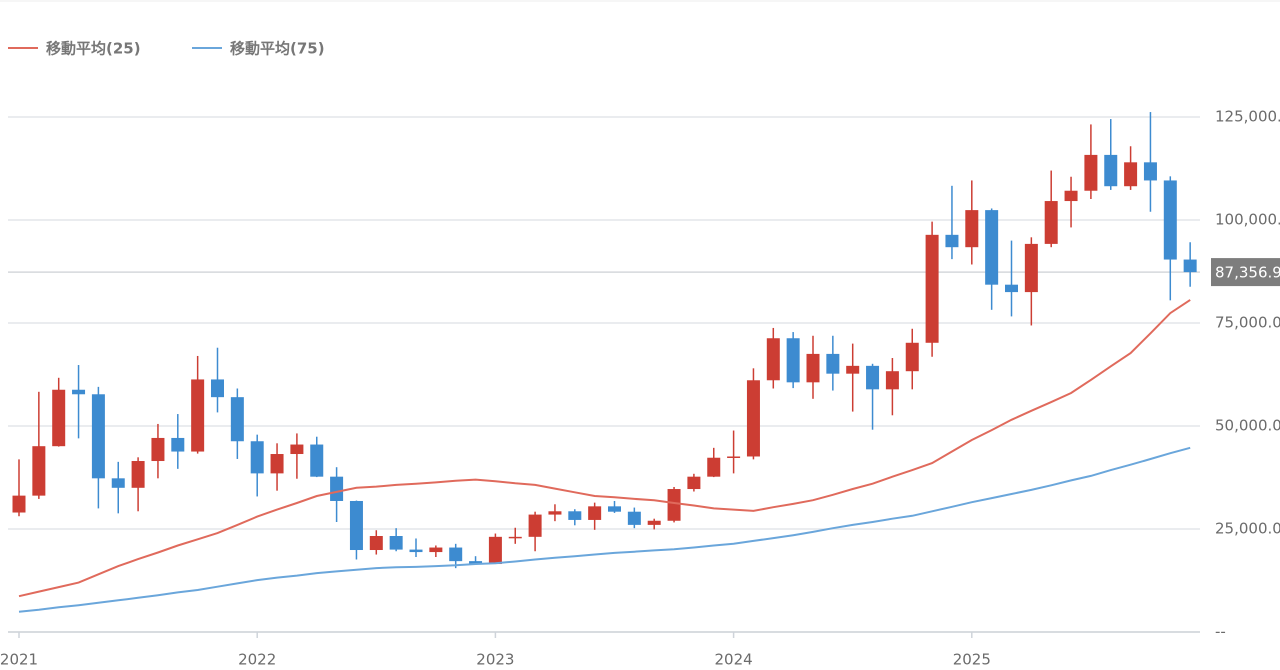  Describe the element at coordinates (257, 660) in the screenshot. I see `x-tick-label: 2022` at that location.